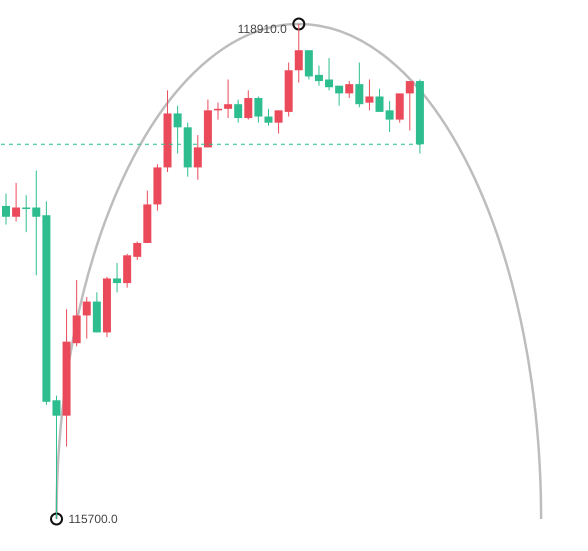 The height and width of the screenshot is (551, 588). Describe the element at coordinates (263, 29) in the screenshot. I see `annotation: 118910.0` at that location.